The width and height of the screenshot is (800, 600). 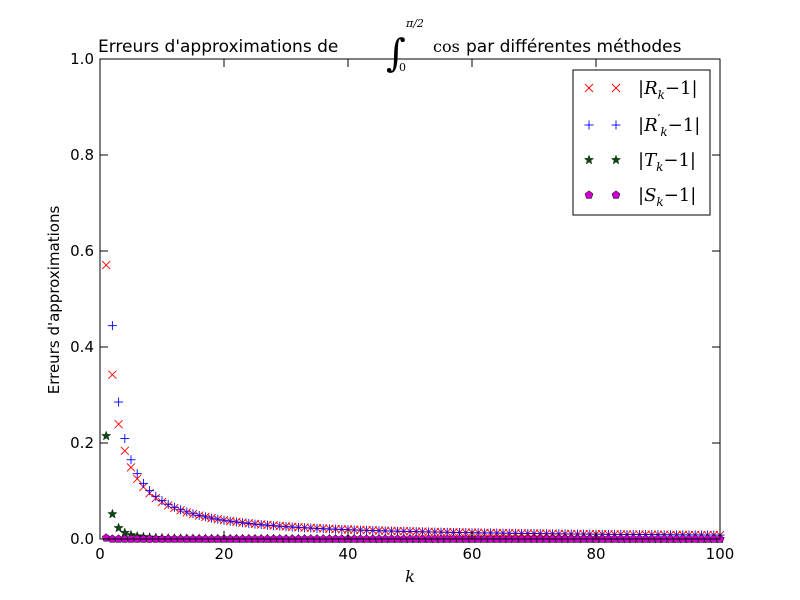 I want to click on legend-labels: |Rk−1| |R′k−1| |Tk−1| |Sk−1|, so click(x=669, y=143).